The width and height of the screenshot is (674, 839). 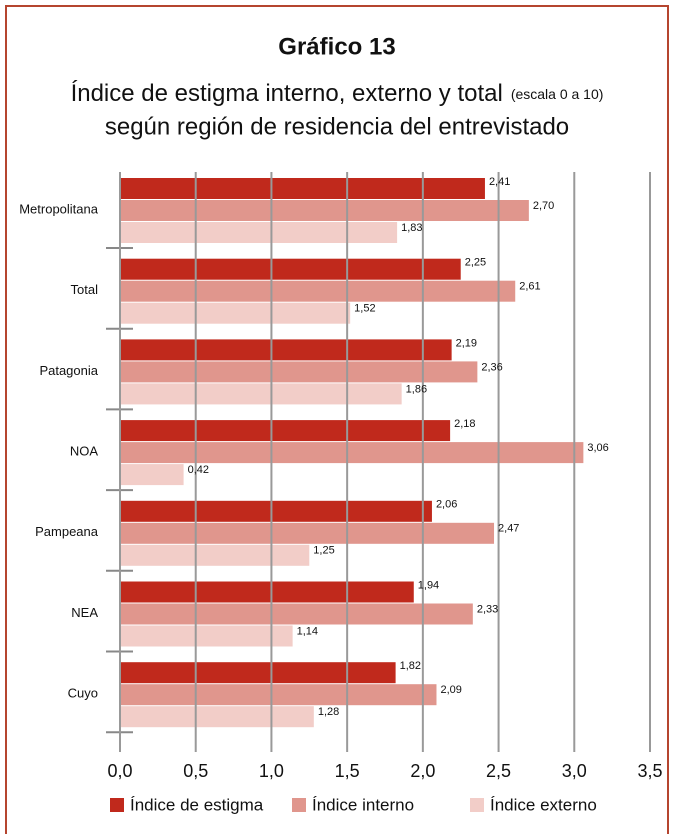 What do you see at coordinates (475, 263) in the screenshot?
I see `value-label: 2,25` at bounding box center [475, 263].